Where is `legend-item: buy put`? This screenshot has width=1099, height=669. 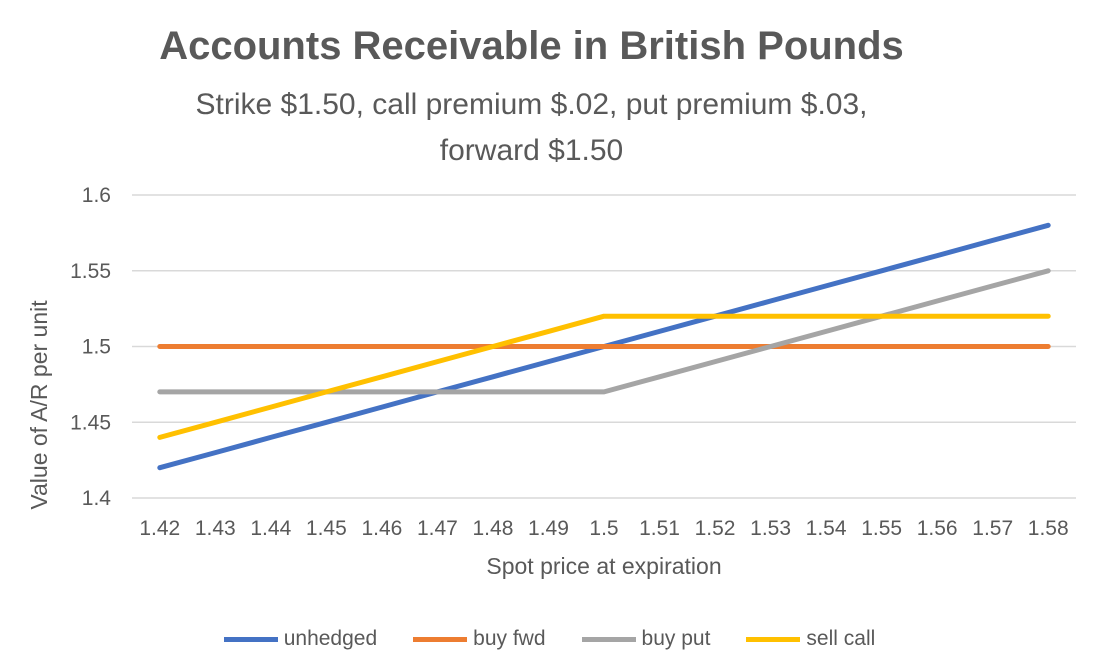 legend-item: buy put is located at coordinates (646, 639).